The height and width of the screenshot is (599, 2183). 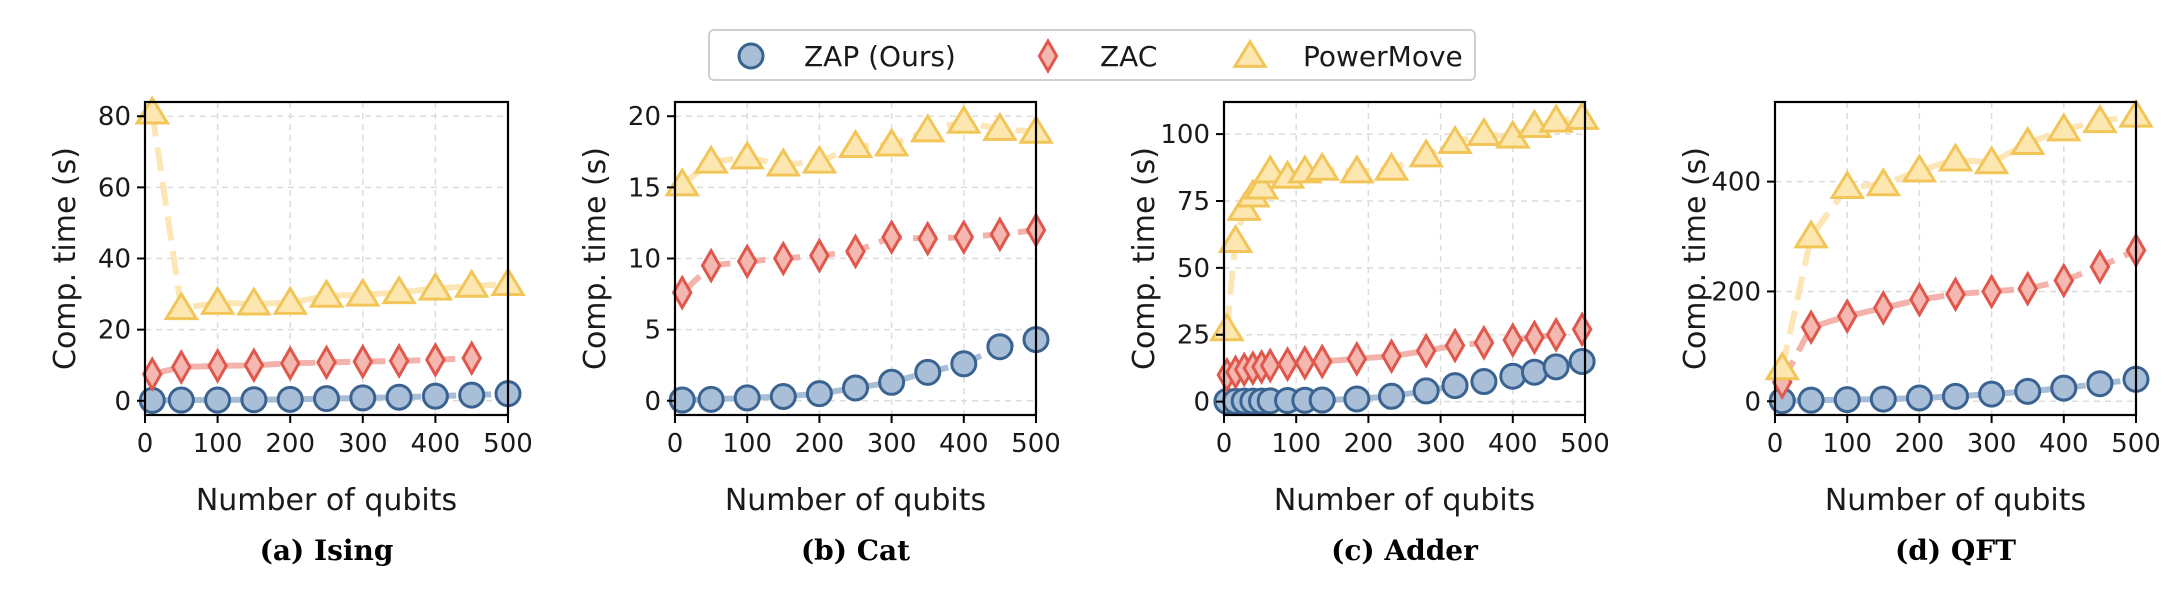 I want to click on panel-3-y-axis-label: Comp. time (s), so click(x=1144, y=258).